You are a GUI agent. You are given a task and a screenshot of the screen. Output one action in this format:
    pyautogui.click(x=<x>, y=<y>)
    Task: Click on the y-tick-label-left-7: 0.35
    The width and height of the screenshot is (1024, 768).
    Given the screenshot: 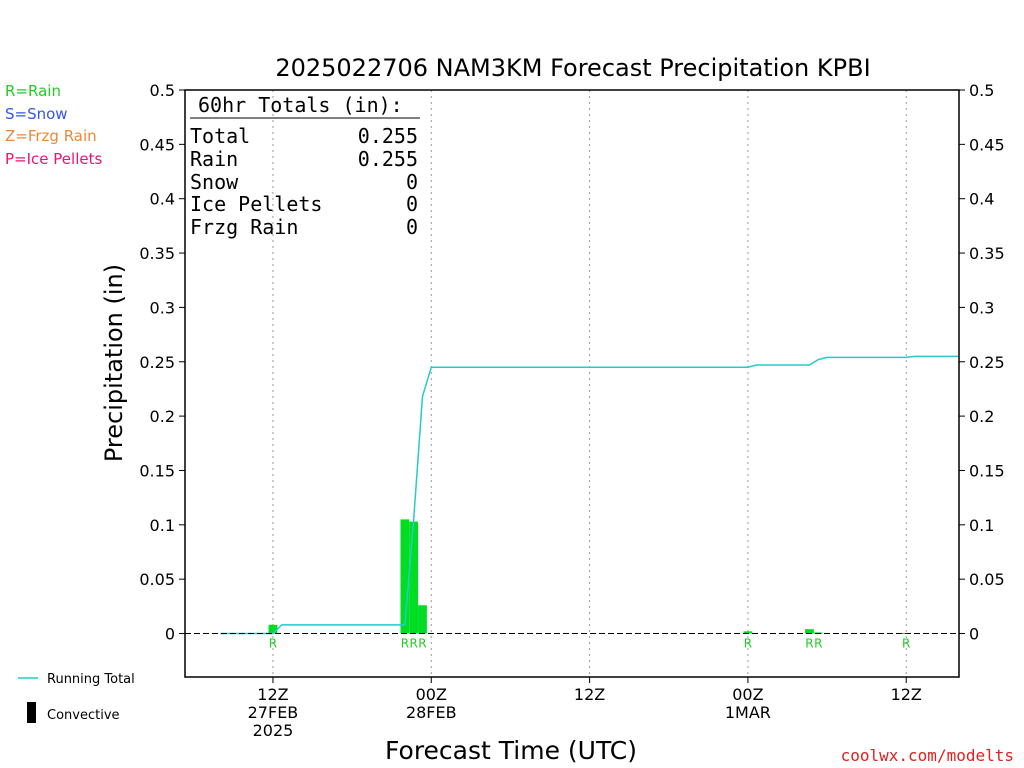 What is the action you would take?
    pyautogui.click(x=157, y=253)
    